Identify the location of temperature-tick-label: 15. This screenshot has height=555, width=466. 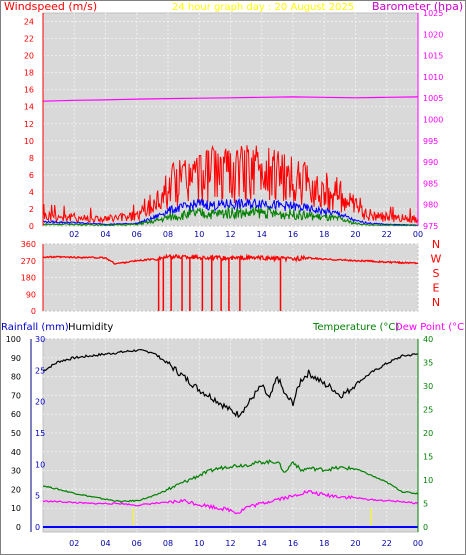
(428, 457).